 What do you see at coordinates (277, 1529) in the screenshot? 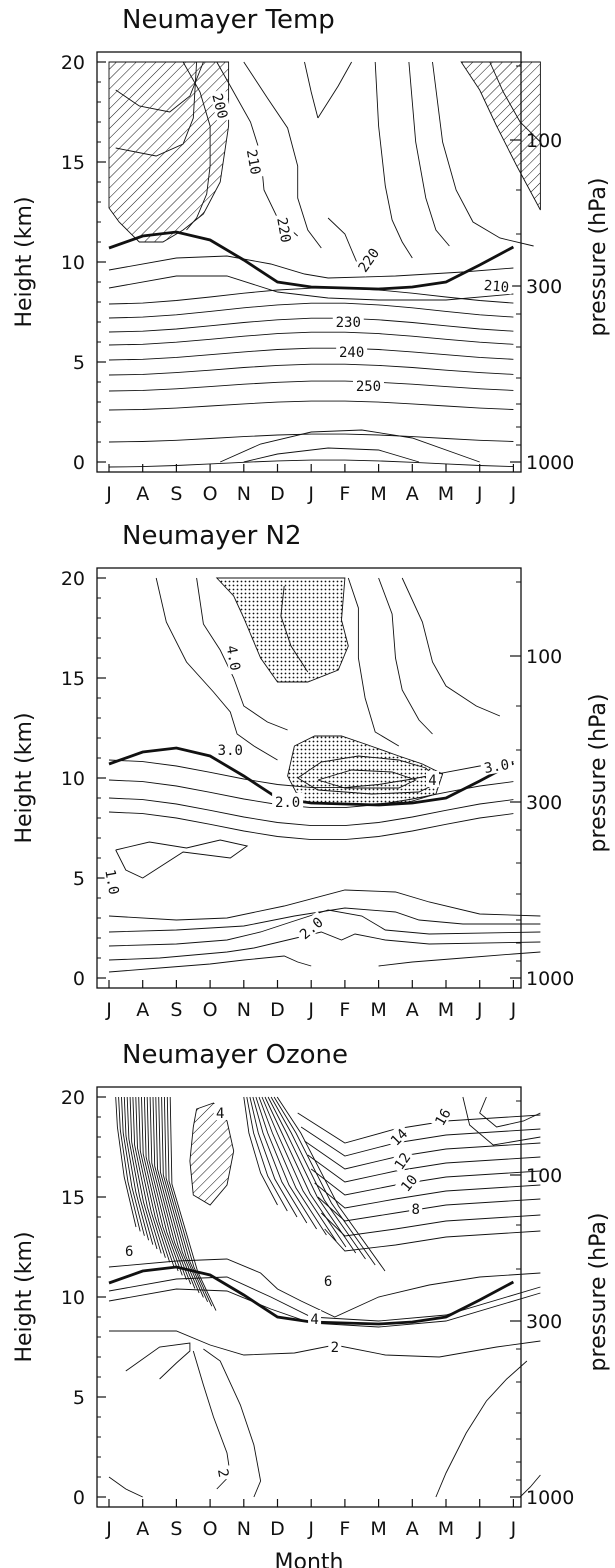
I see `x-tick-label: D` at bounding box center [277, 1529].